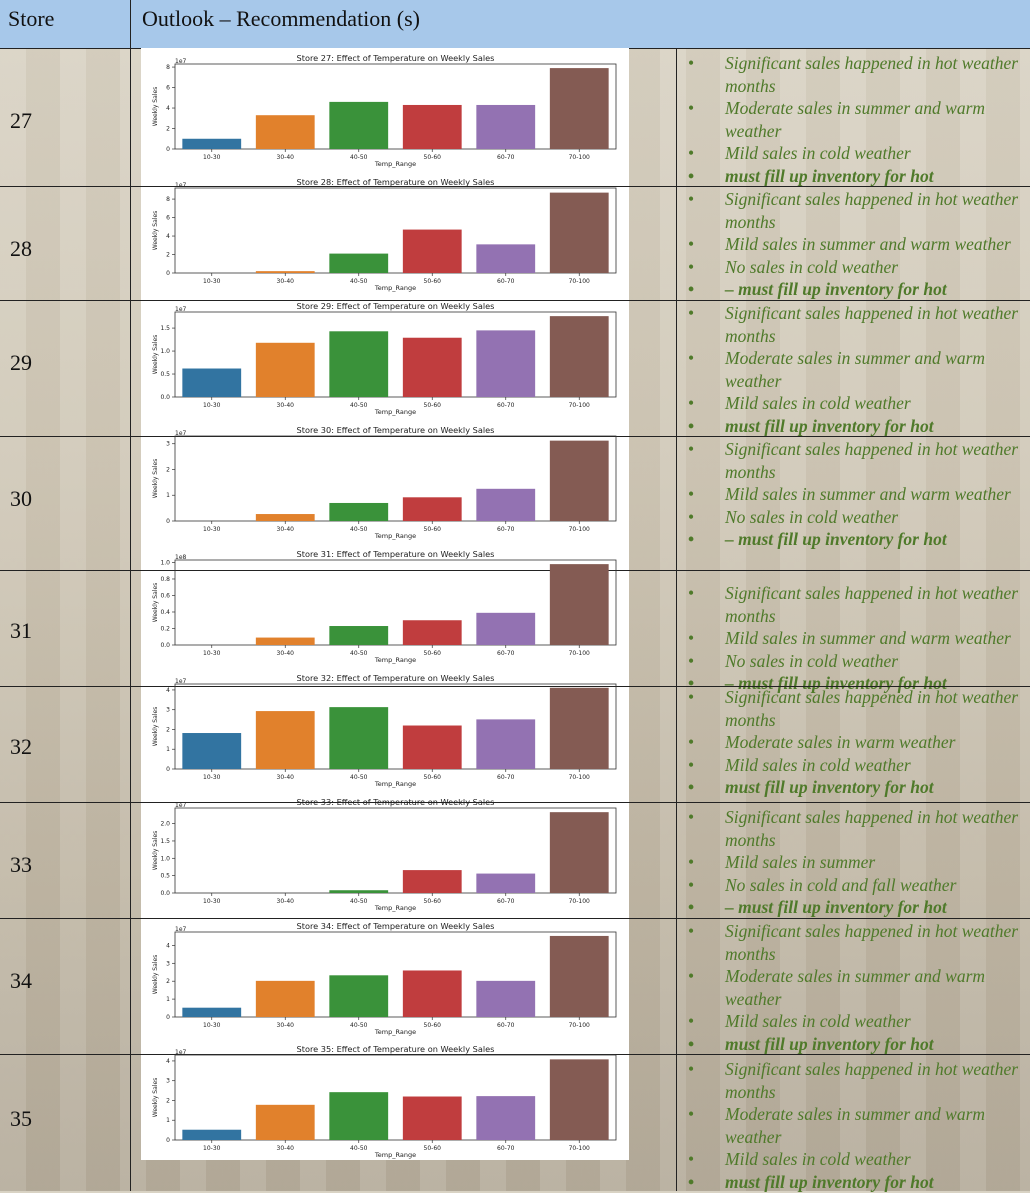  Describe the element at coordinates (31, 19) in the screenshot. I see `header-store: Store` at that location.